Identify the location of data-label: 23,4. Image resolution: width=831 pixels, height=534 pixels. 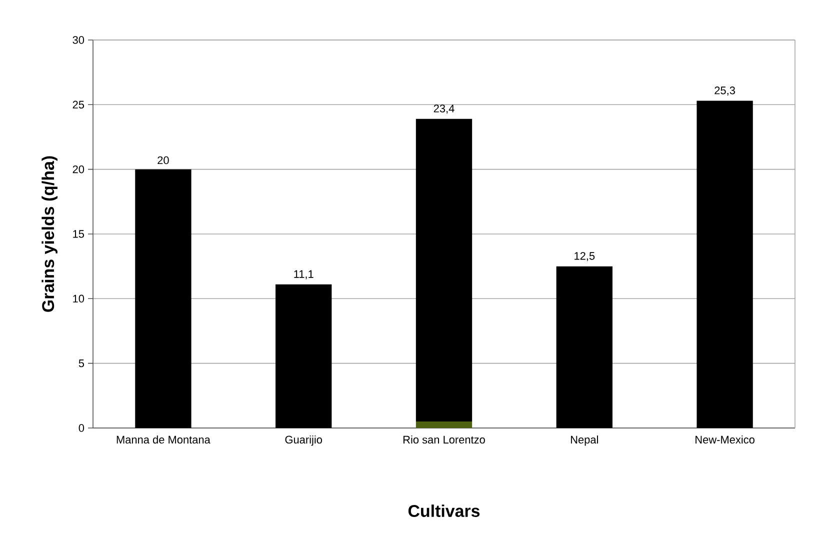
(444, 109).